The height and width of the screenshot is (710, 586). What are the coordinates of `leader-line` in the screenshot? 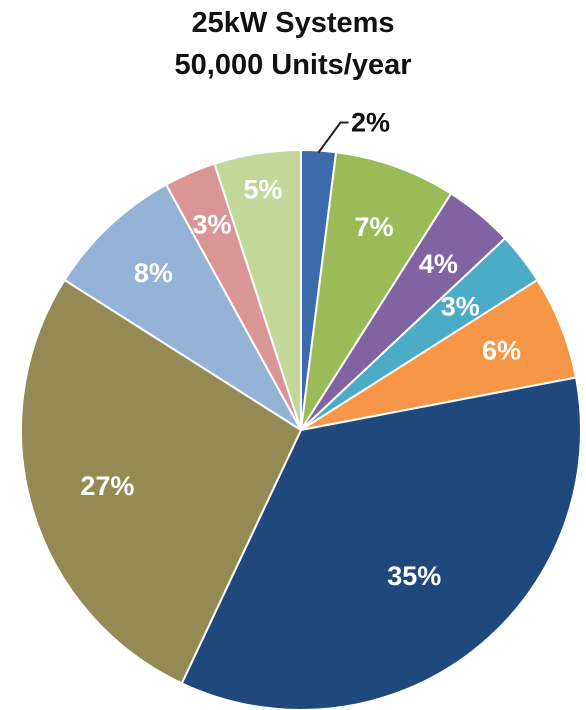 It's located at (333, 137).